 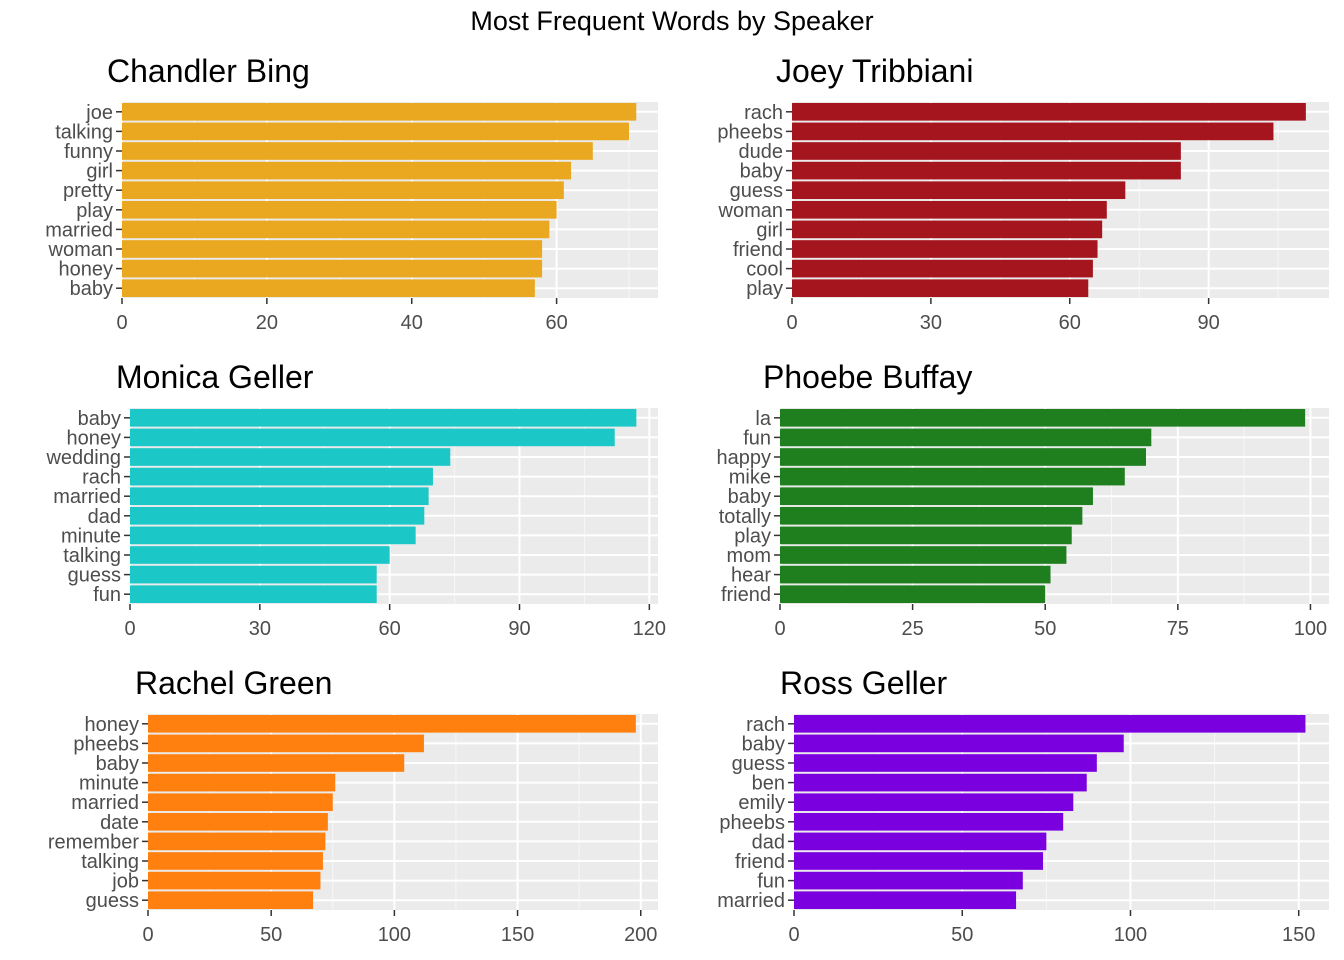 I want to click on y-tick-label: woman, so click(x=80, y=250).